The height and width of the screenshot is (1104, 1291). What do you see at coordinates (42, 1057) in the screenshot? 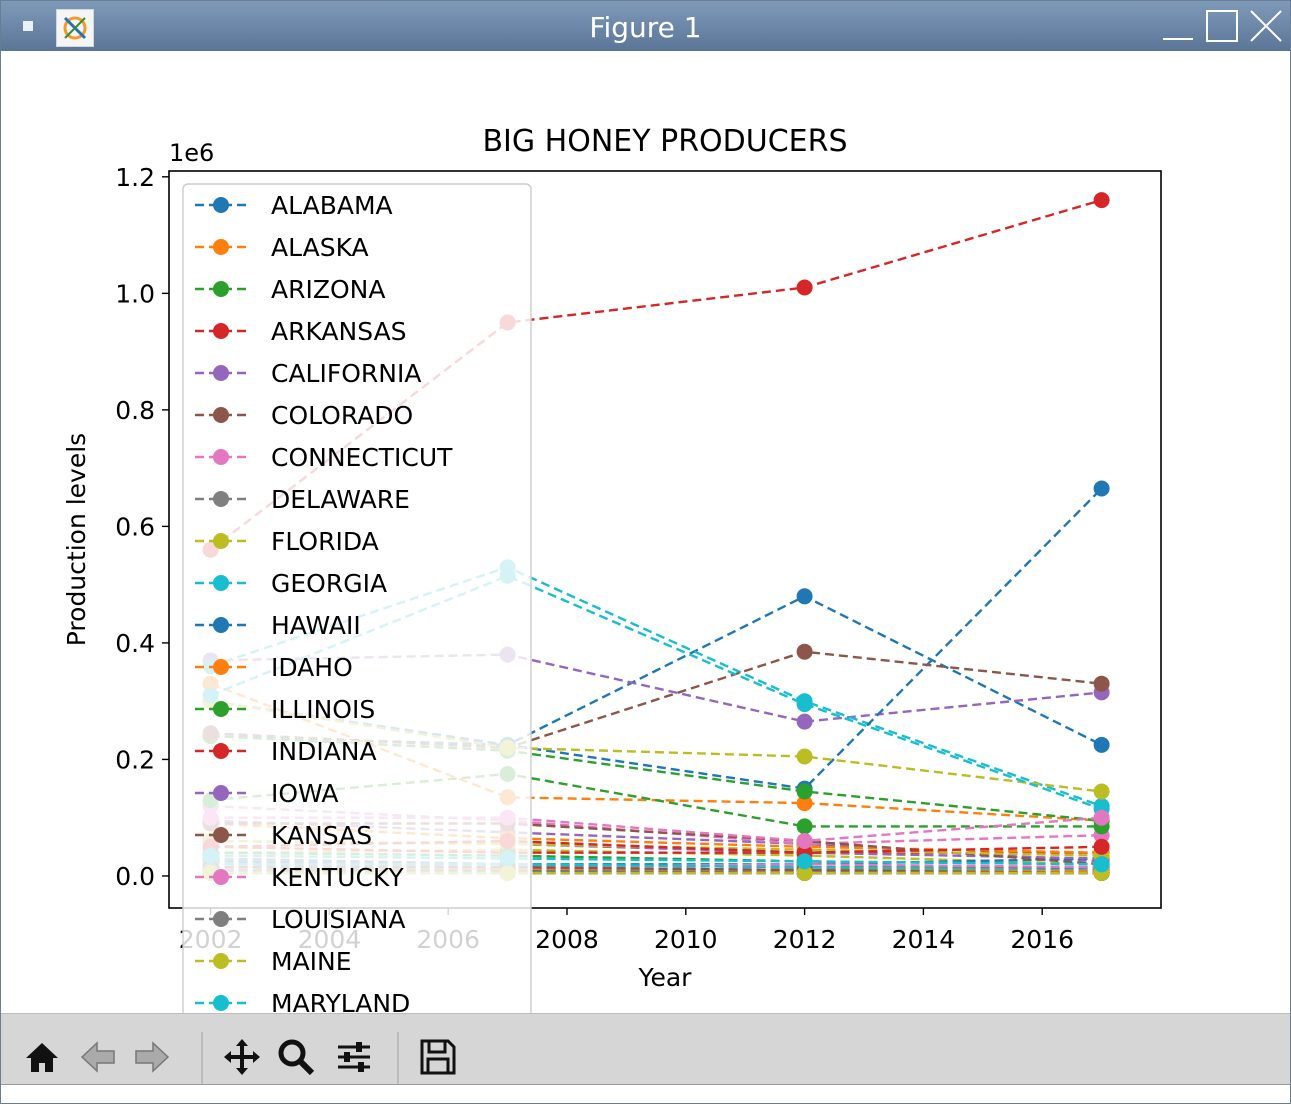
I see `home-button` at bounding box center [42, 1057].